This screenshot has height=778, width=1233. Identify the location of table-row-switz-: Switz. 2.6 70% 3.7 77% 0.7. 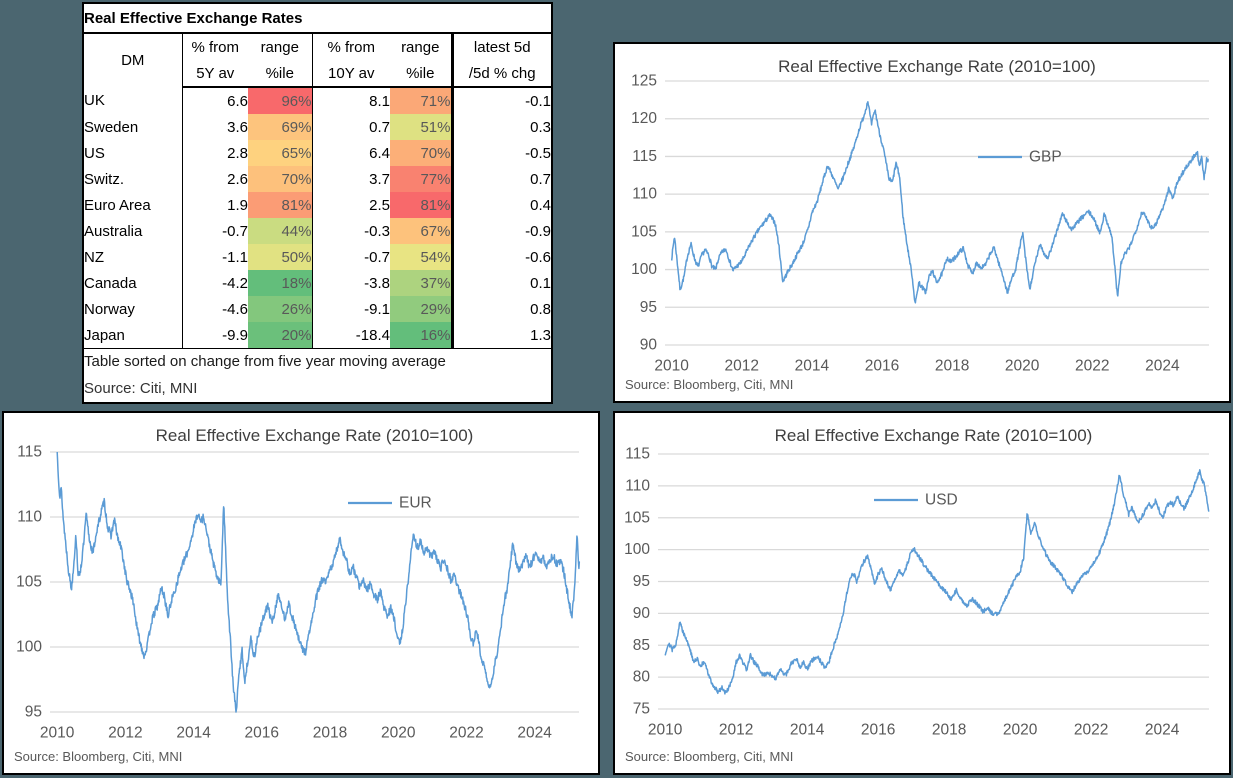
(317, 179).